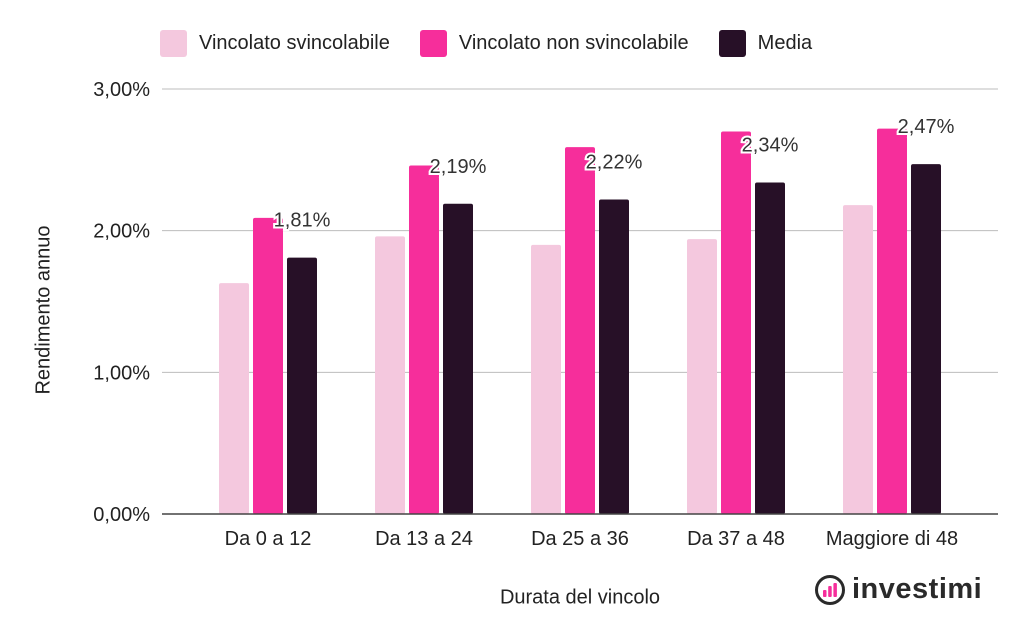 The width and height of the screenshot is (1024, 636). What do you see at coordinates (573, 43) in the screenshot?
I see `legend-label: Vincolato non svincolabile` at bounding box center [573, 43].